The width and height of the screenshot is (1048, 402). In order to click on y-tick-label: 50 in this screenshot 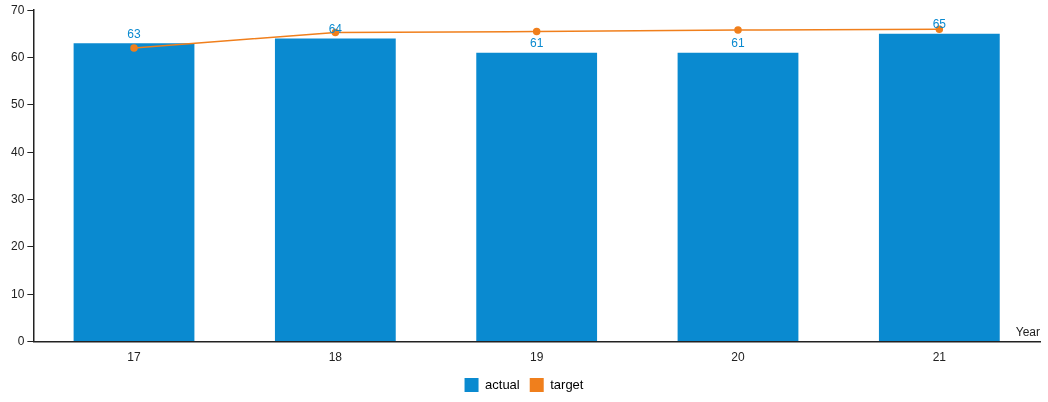, I will do `click(17, 104)`.